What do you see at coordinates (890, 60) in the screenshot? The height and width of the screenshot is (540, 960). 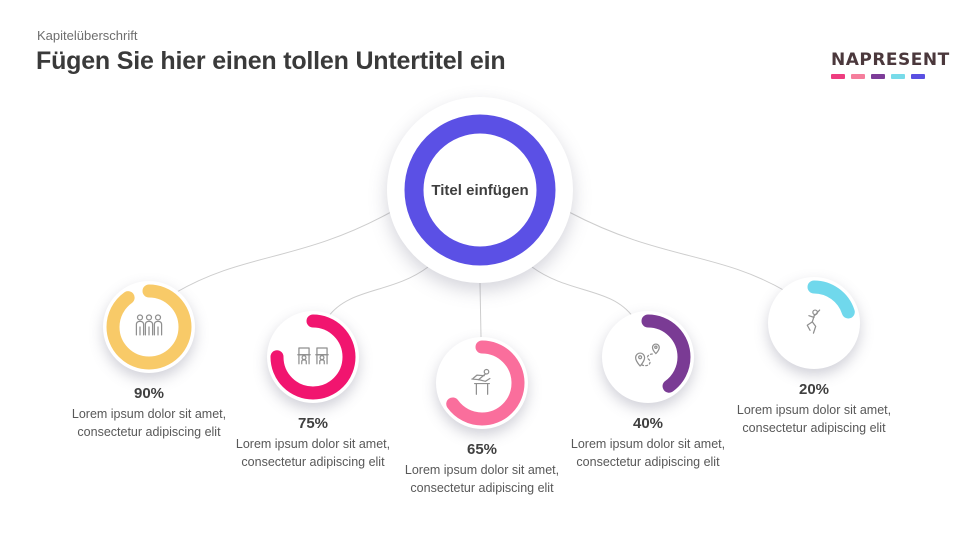 I see `brand-logo-text: NAPRESENT` at bounding box center [890, 60].